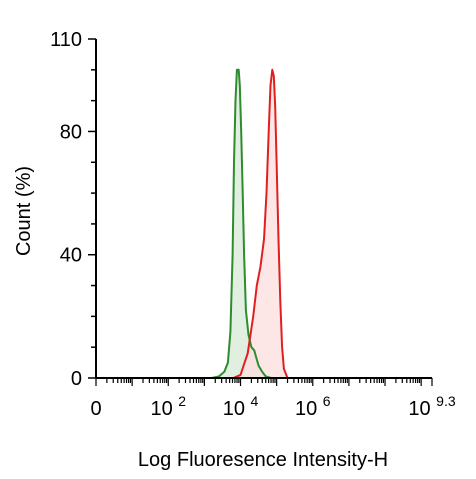  I want to click on y-tick-label: 80, so click(71, 132).